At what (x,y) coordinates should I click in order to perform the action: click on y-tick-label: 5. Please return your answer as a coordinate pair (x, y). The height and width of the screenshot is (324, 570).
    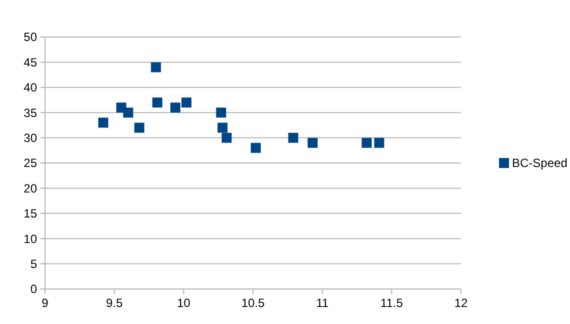
    Looking at the image, I should click on (34, 264).